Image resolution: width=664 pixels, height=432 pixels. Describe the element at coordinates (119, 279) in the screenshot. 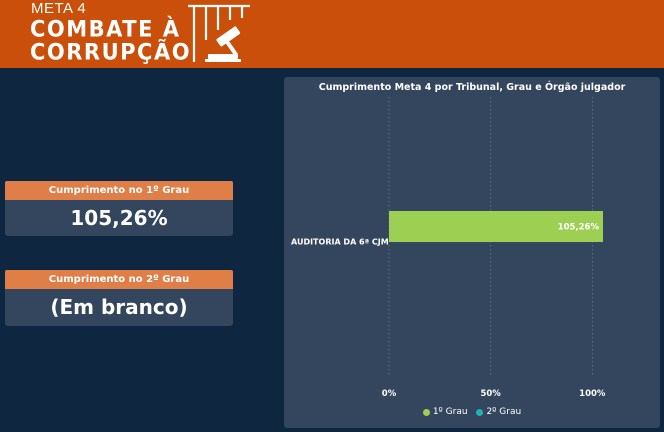

I see `card-second-degree-title: Cumprimento no 2º Grau` at that location.